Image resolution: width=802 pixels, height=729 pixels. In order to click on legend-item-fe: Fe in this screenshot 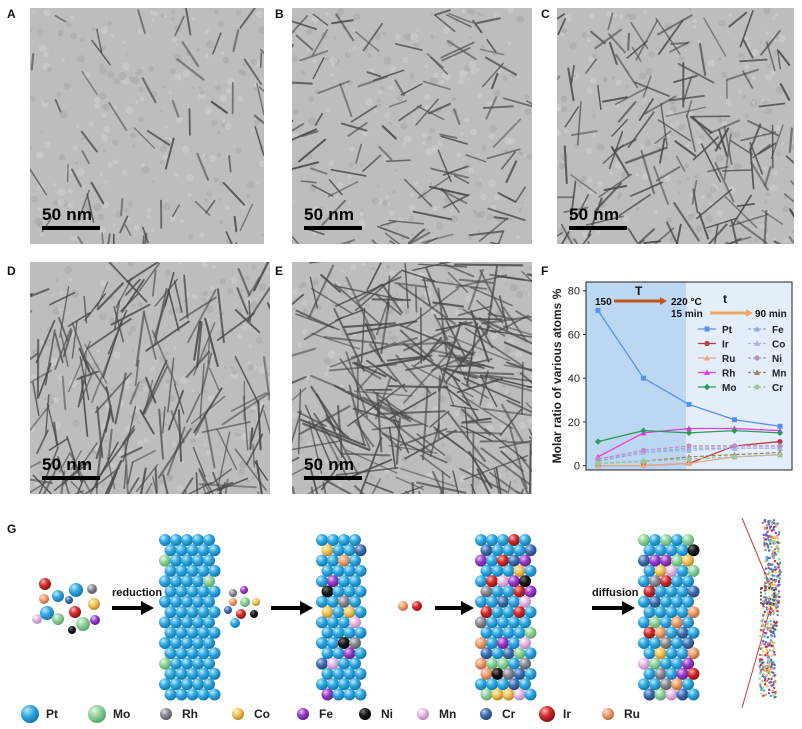, I will do `click(315, 714)`.